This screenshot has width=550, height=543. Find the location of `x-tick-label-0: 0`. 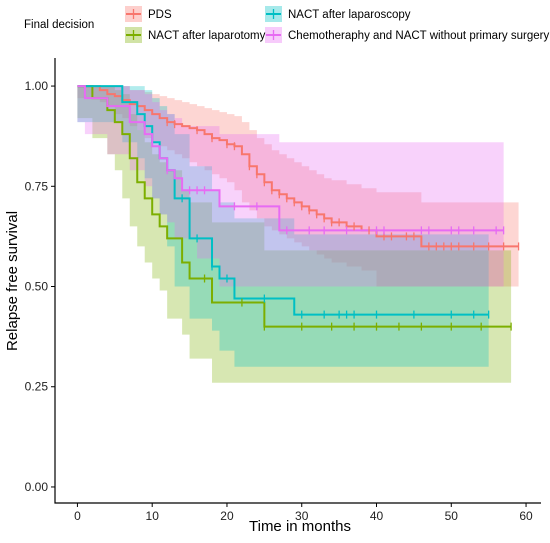

x-tick-label-0: 0 is located at coordinates (77, 516).